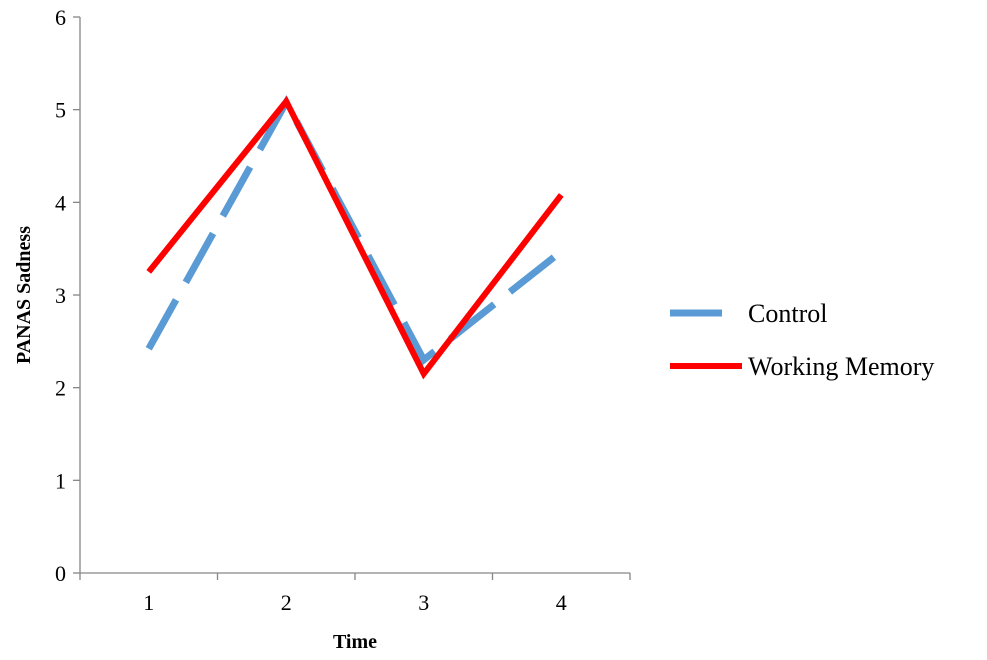 Image resolution: width=987 pixels, height=660 pixels. Describe the element at coordinates (60, 17) in the screenshot. I see `y-tick-label: 6` at that location.